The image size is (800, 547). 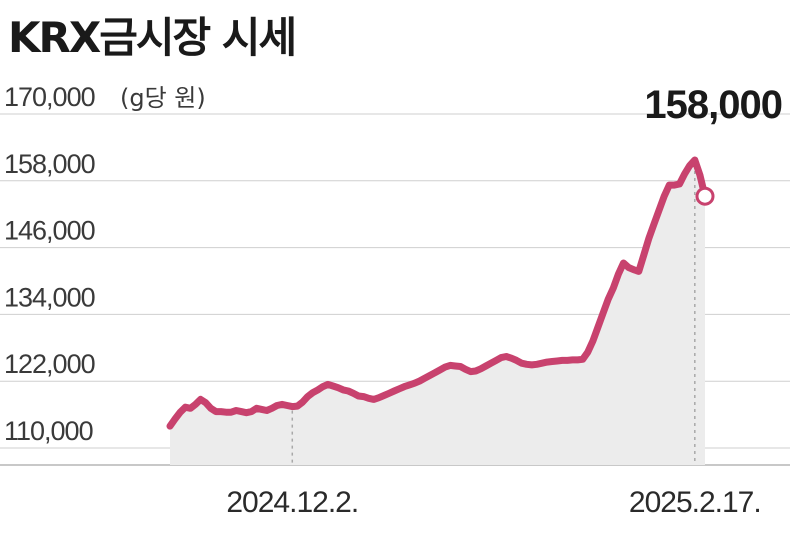 What do you see at coordinates (292, 502) in the screenshot?
I see `x-tick-label: 2024.12.2.` at bounding box center [292, 502].